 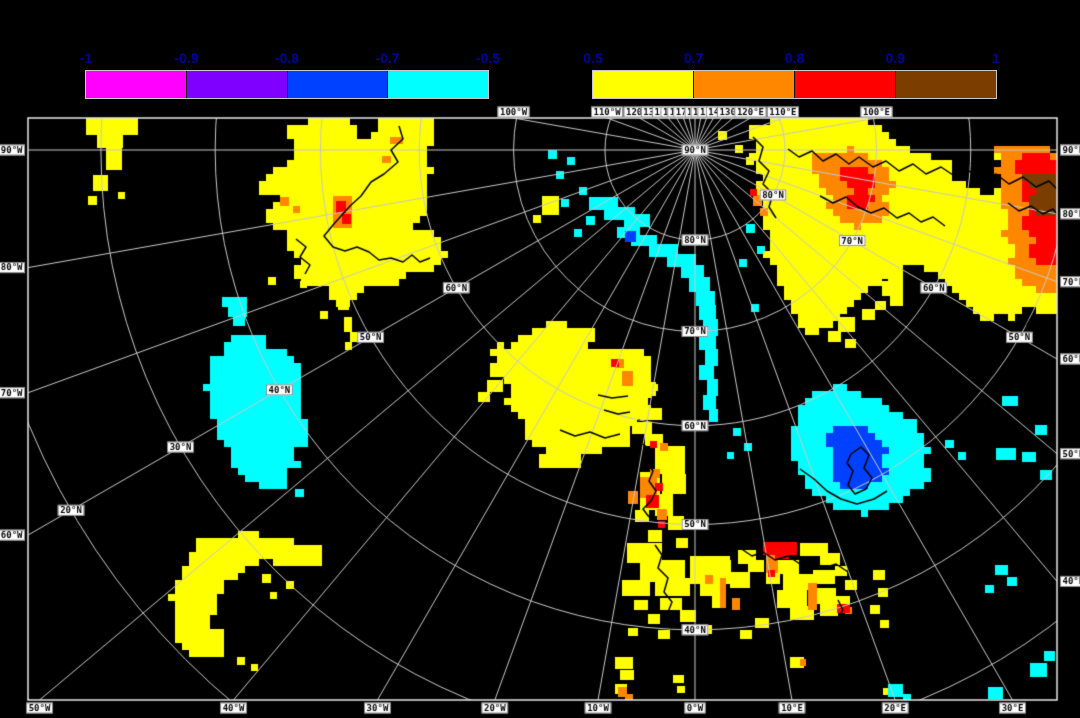 What do you see at coordinates (694, 58) in the screenshot?
I see `colorbar-tick: 0.7` at bounding box center [694, 58].